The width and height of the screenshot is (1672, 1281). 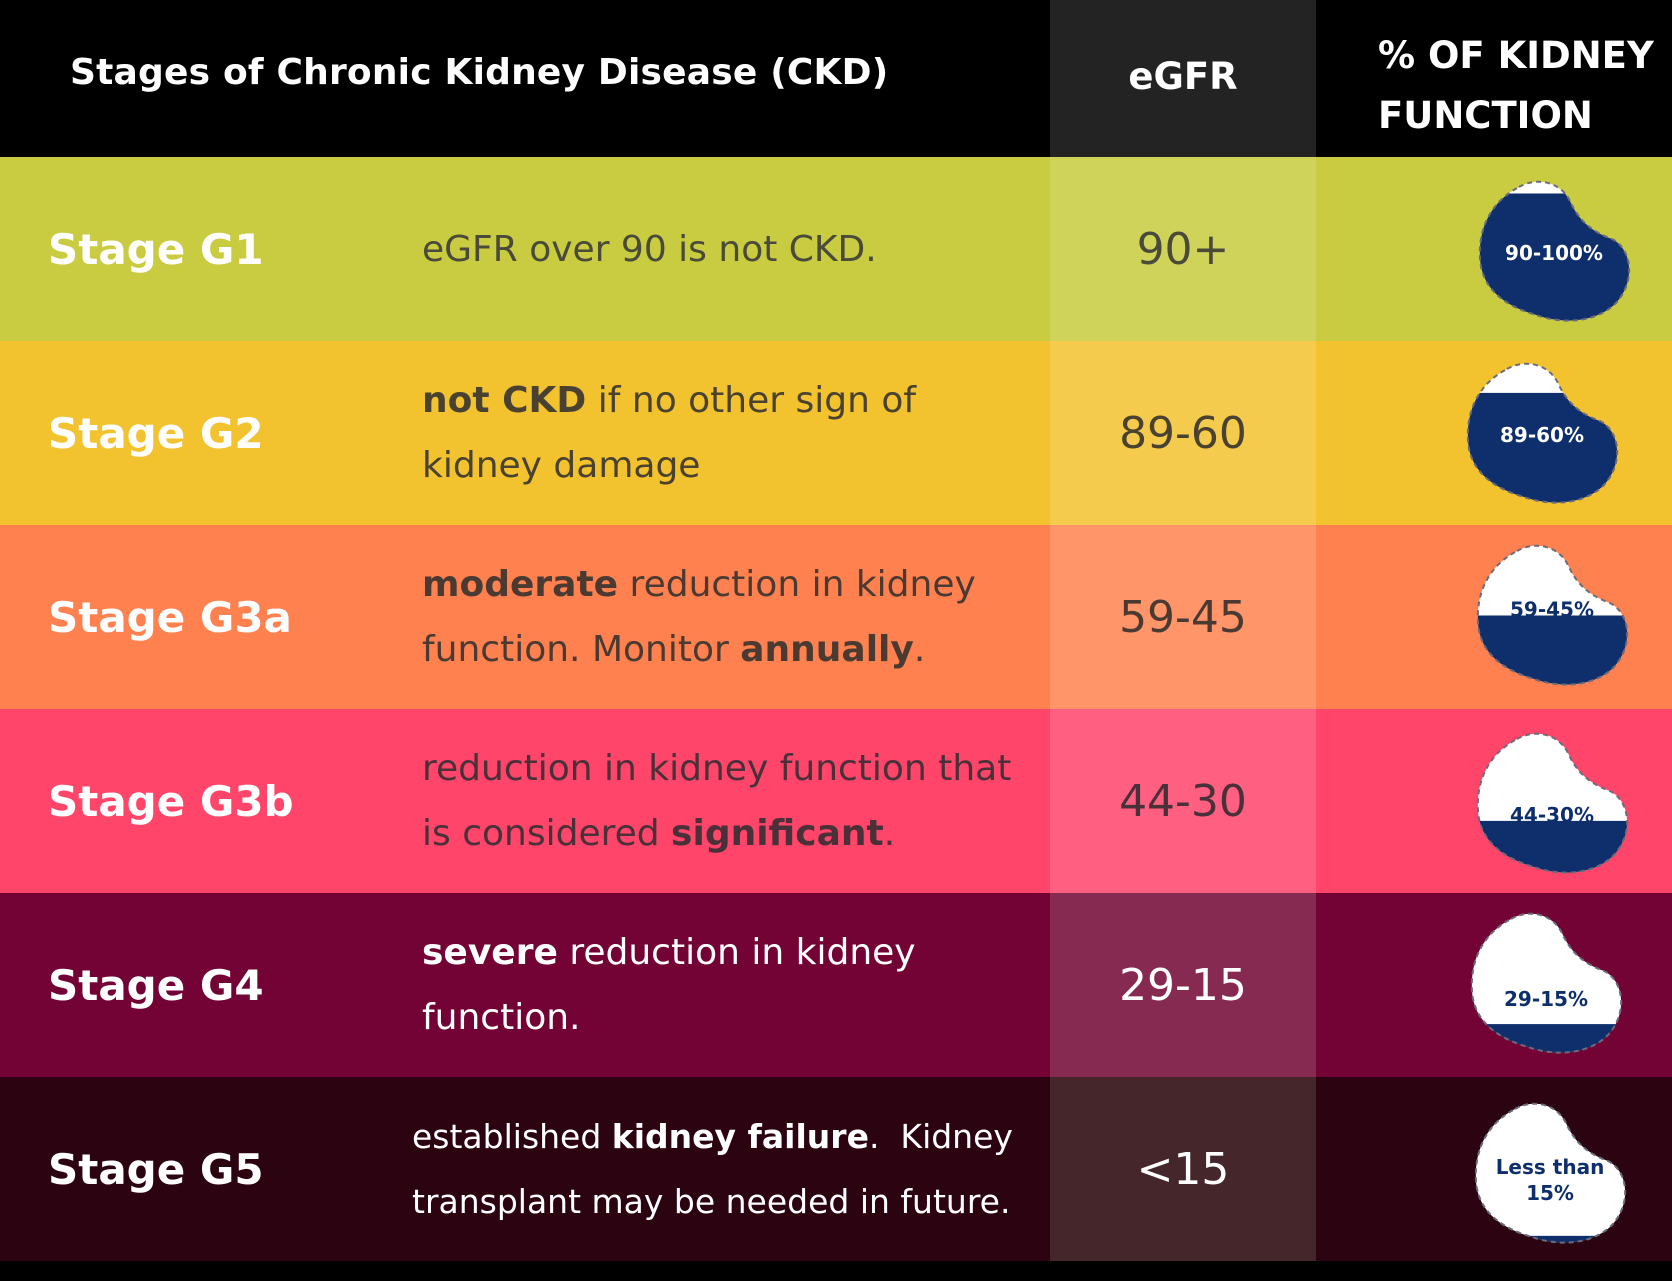 What do you see at coordinates (1516, 55) in the screenshot?
I see `header-kidney-function-line1: % OF KIDNEY` at bounding box center [1516, 55].